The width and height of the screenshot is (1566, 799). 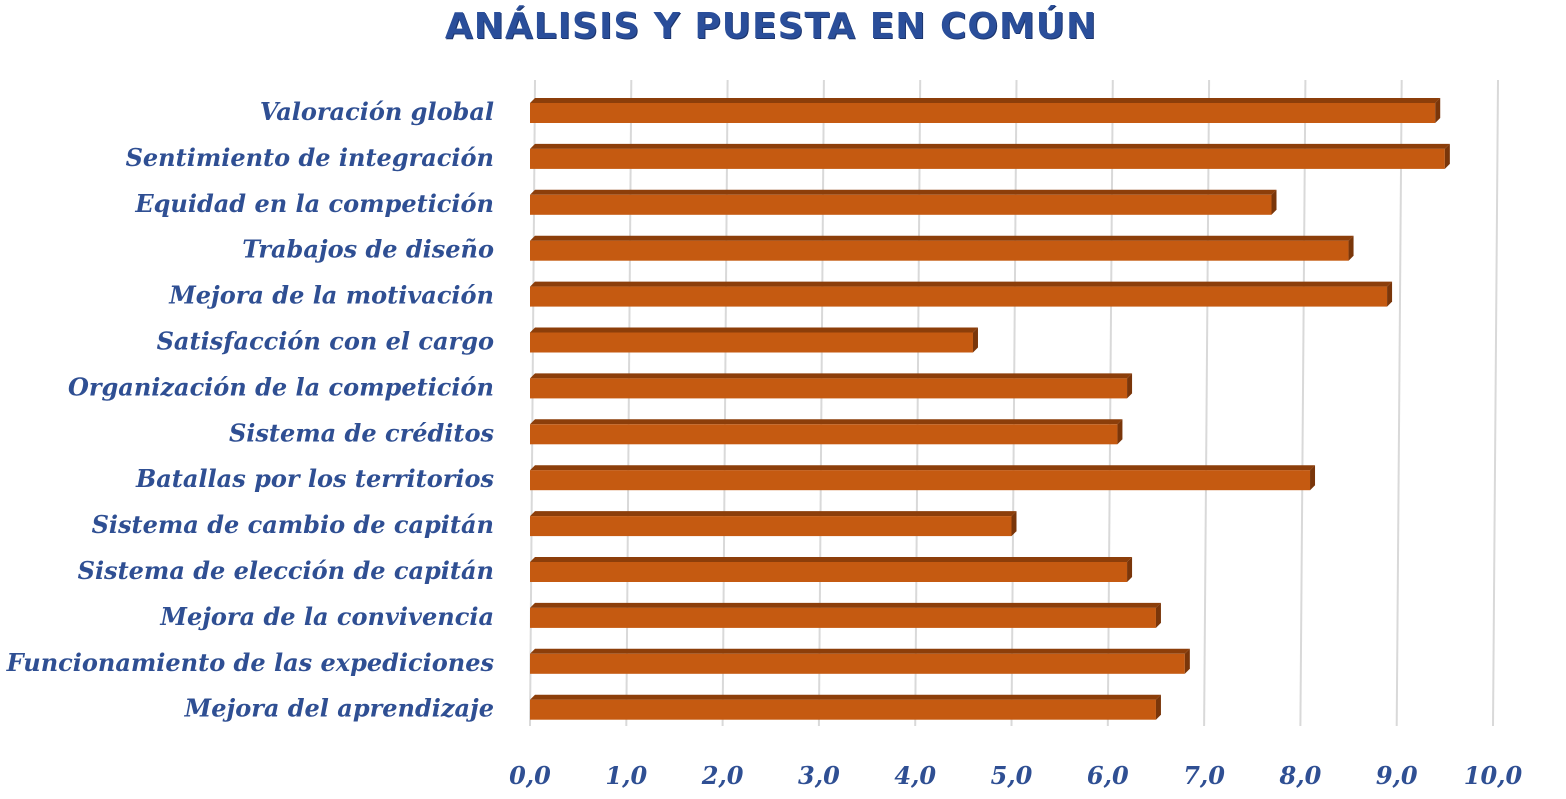 I want to click on category-label: Sistema de cambio de capitán, so click(x=293, y=524).